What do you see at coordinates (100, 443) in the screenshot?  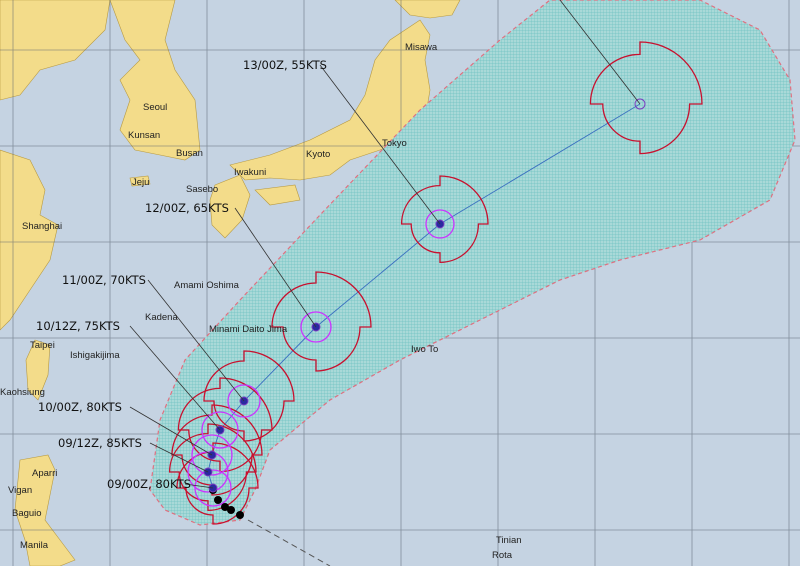 I see `forecast-label: 09/12Z, 85KTS` at bounding box center [100, 443].